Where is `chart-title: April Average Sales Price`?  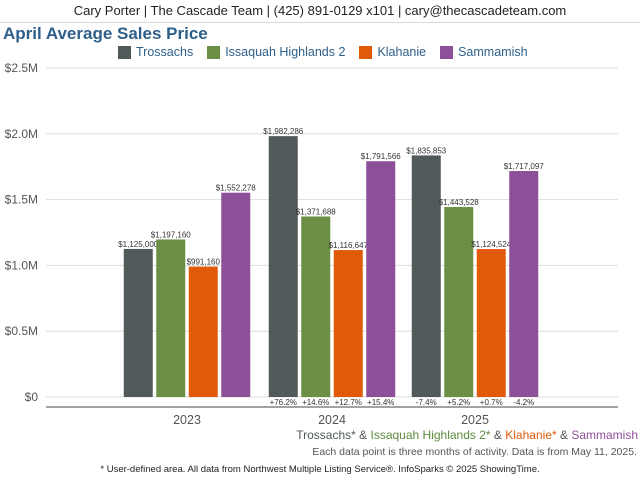
chart-title: April Average Sales Price is located at coordinates (105, 33).